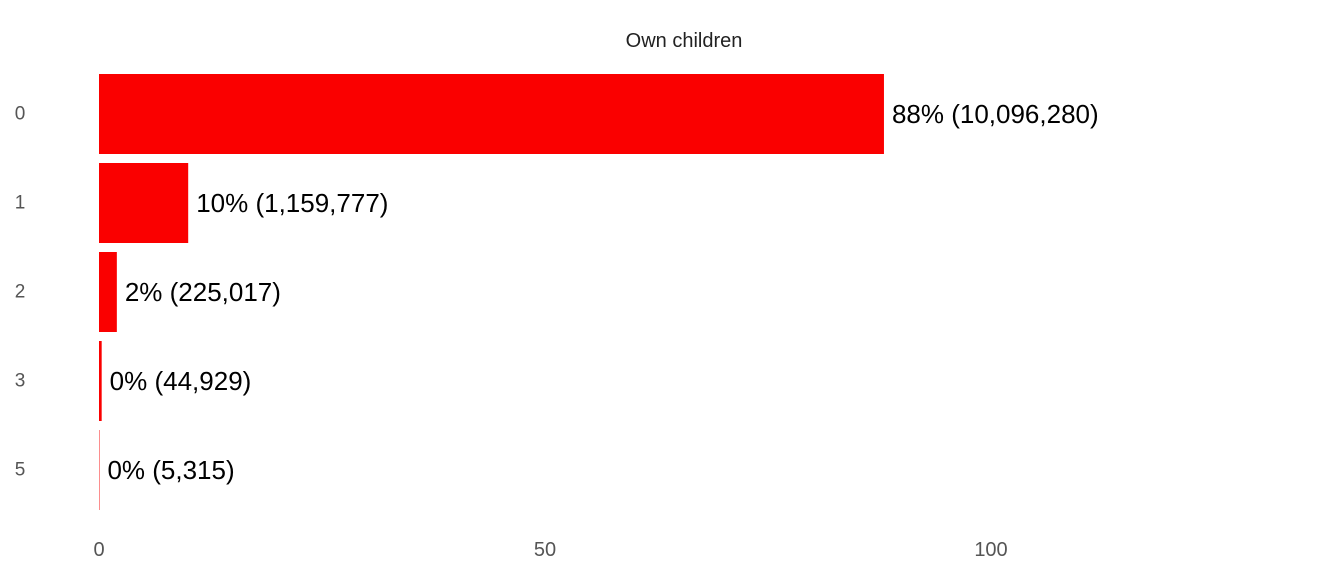 This screenshot has height=576, width=1344. I want to click on data-label-3: 0% (44,929), so click(181, 381).